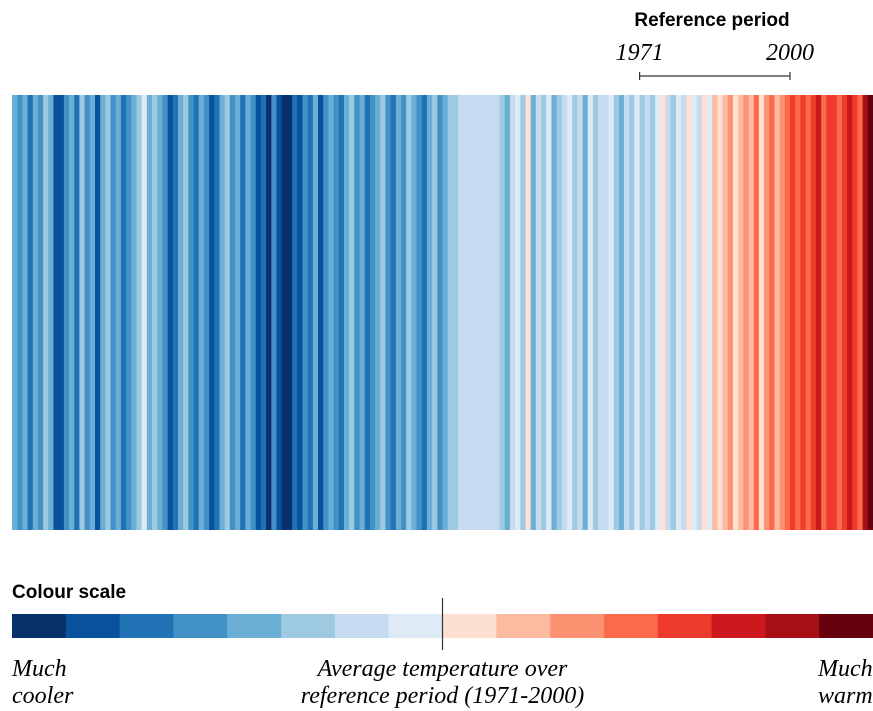  Describe the element at coordinates (442, 669) in the screenshot. I see `scale-label: Average temperature over` at that location.